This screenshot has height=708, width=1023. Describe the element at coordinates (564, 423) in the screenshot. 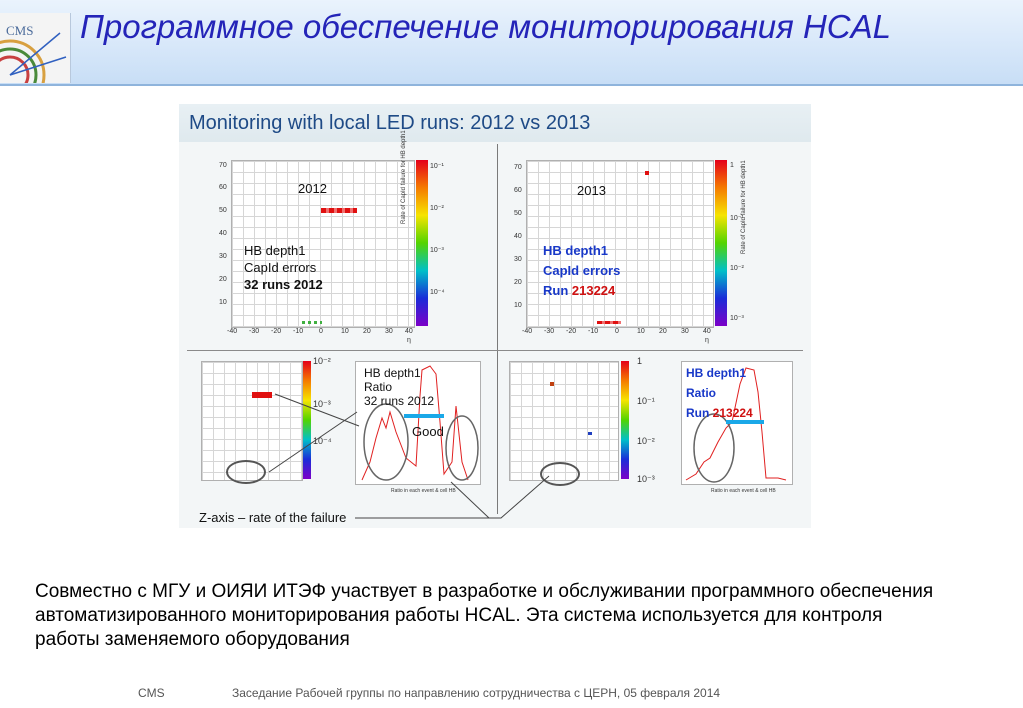

I see `map-2013-small` at that location.